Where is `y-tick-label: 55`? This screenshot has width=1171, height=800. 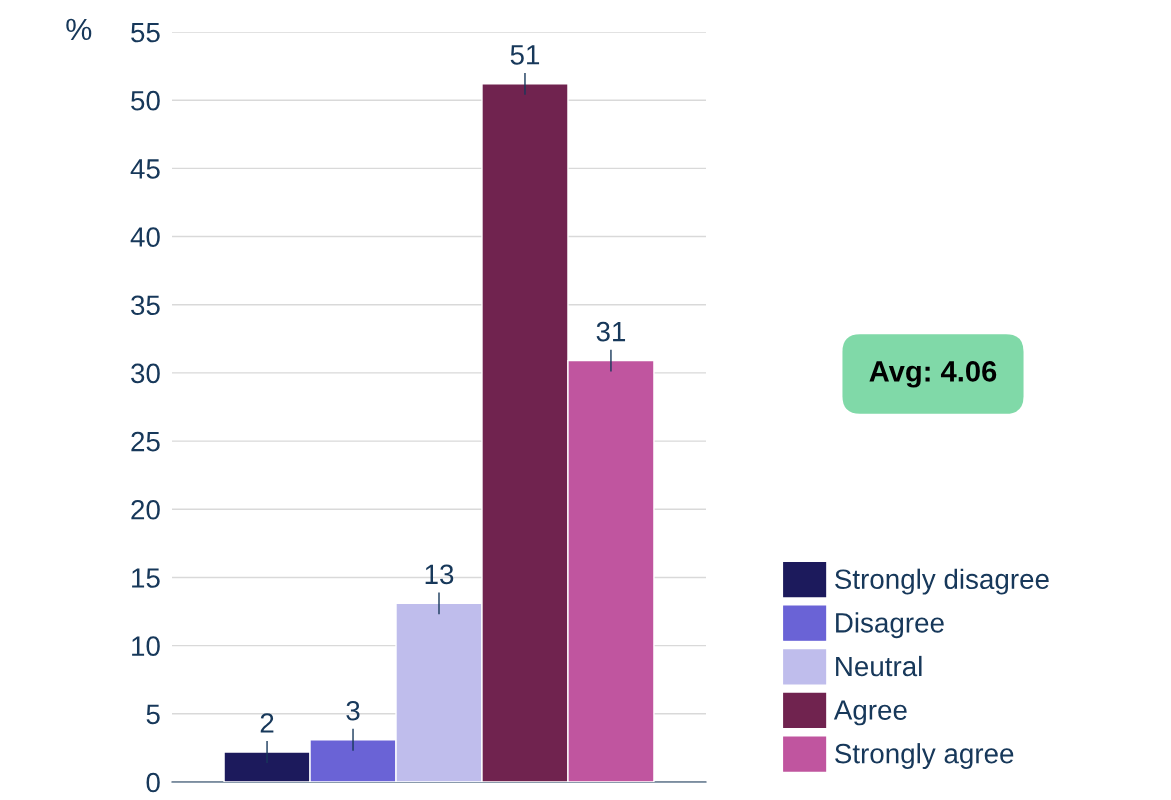 y-tick-label: 55 is located at coordinates (145, 32).